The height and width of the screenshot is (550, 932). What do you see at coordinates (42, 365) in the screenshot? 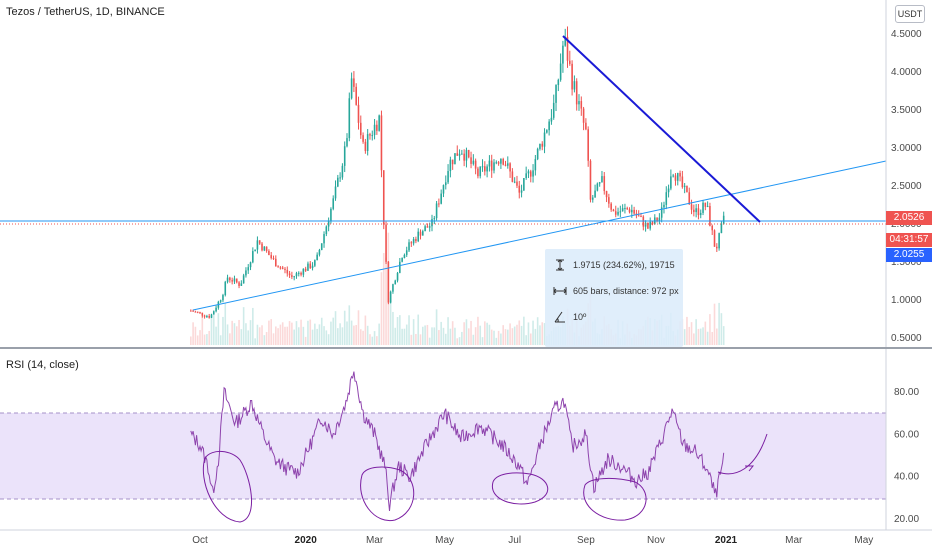
I see `rsi-title: RSI (14, close)` at bounding box center [42, 365].